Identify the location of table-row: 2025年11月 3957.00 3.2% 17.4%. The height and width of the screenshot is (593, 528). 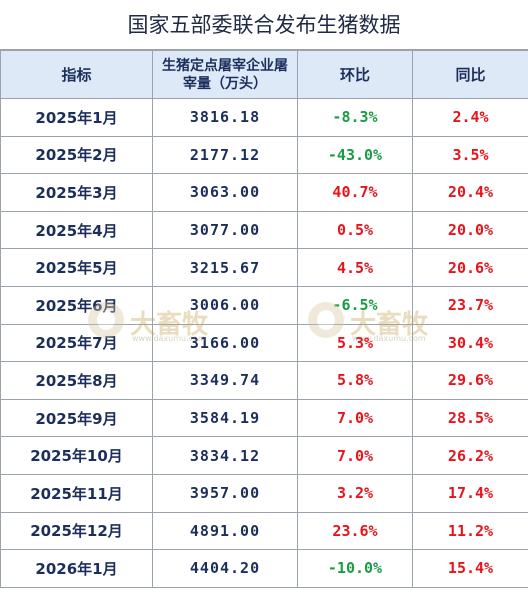
(264, 493).